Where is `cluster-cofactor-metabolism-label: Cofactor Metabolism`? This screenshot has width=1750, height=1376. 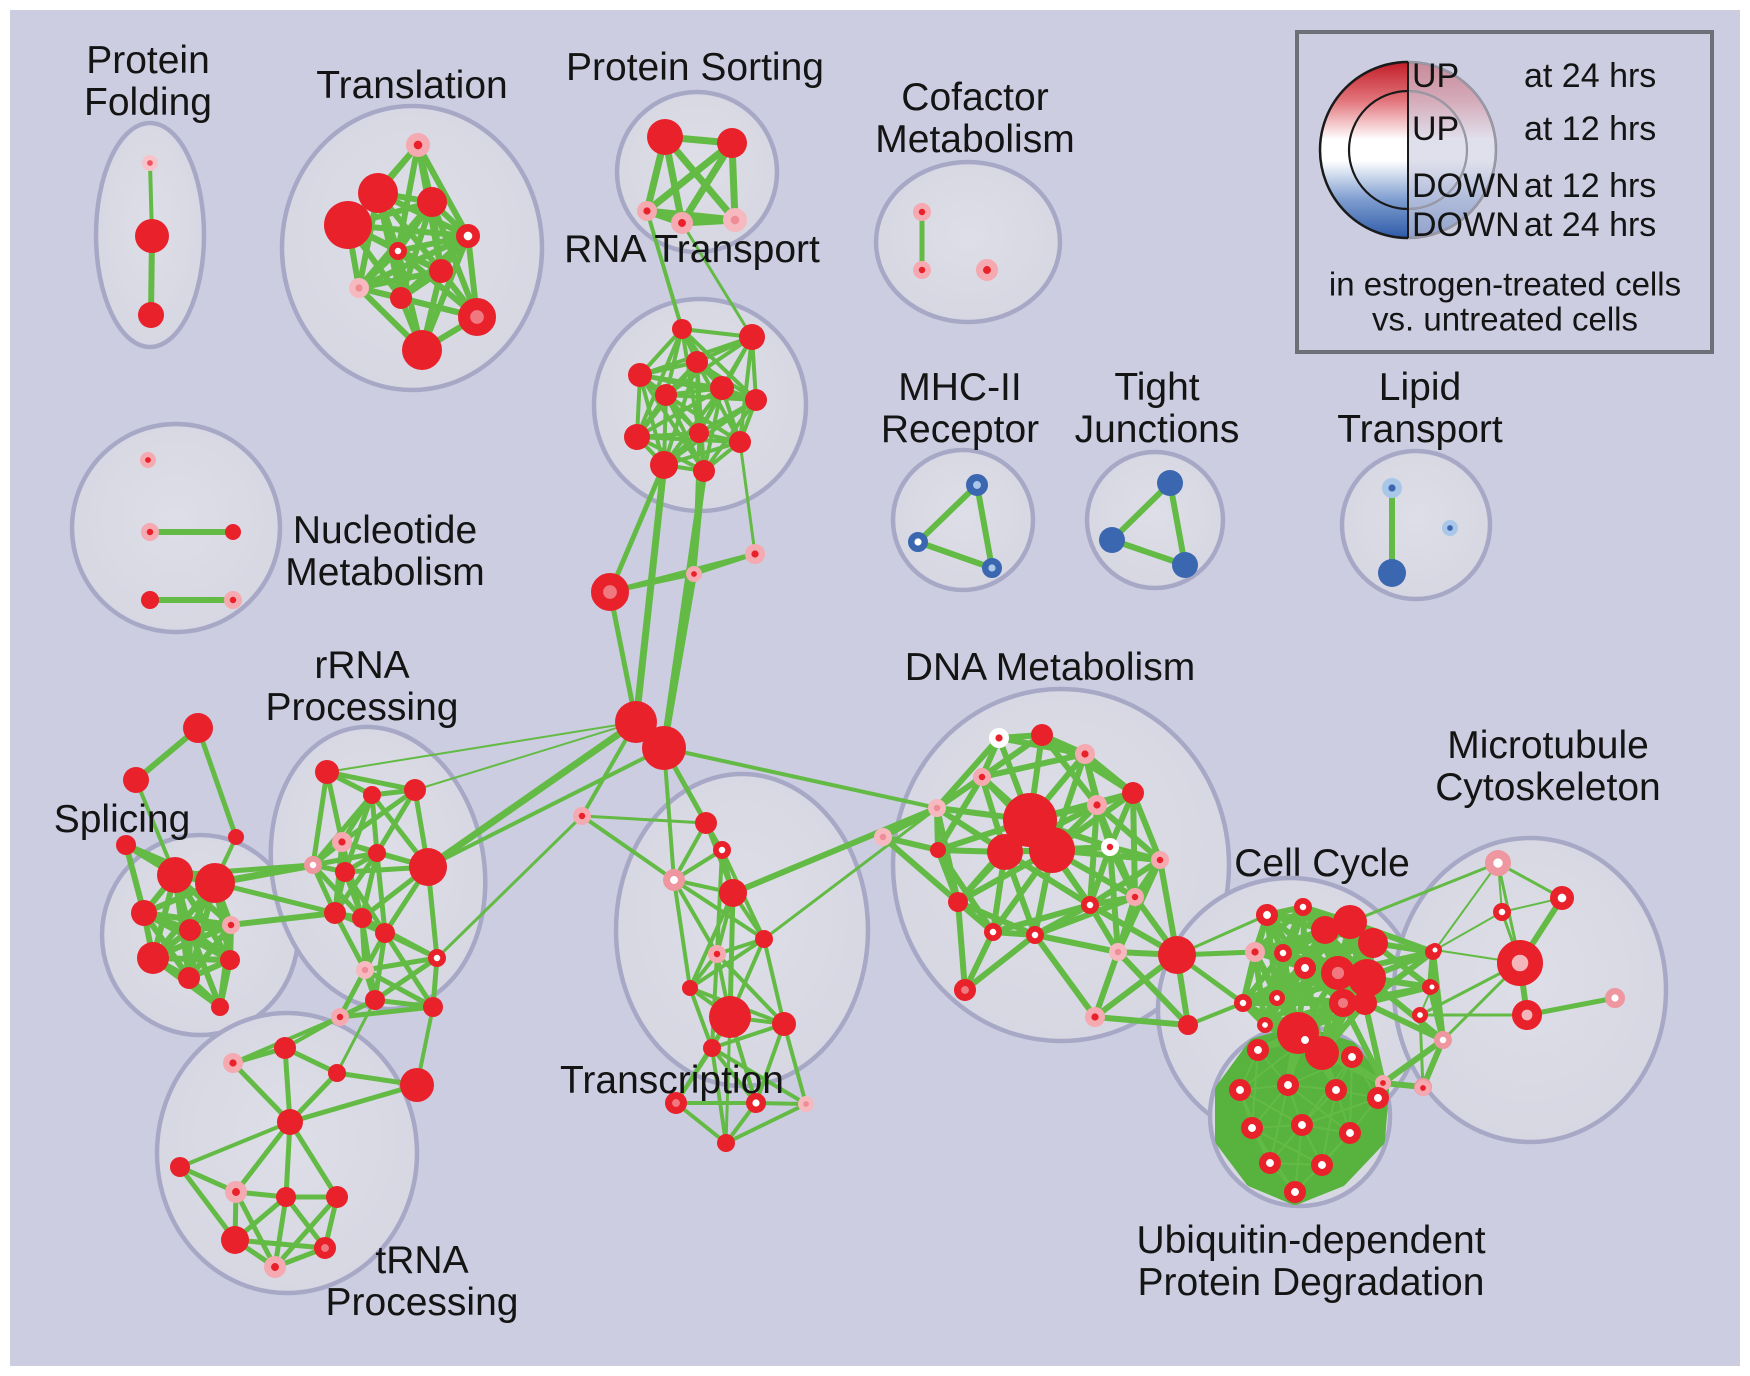 cluster-cofactor-metabolism-label: Cofactor Metabolism is located at coordinates (974, 118).